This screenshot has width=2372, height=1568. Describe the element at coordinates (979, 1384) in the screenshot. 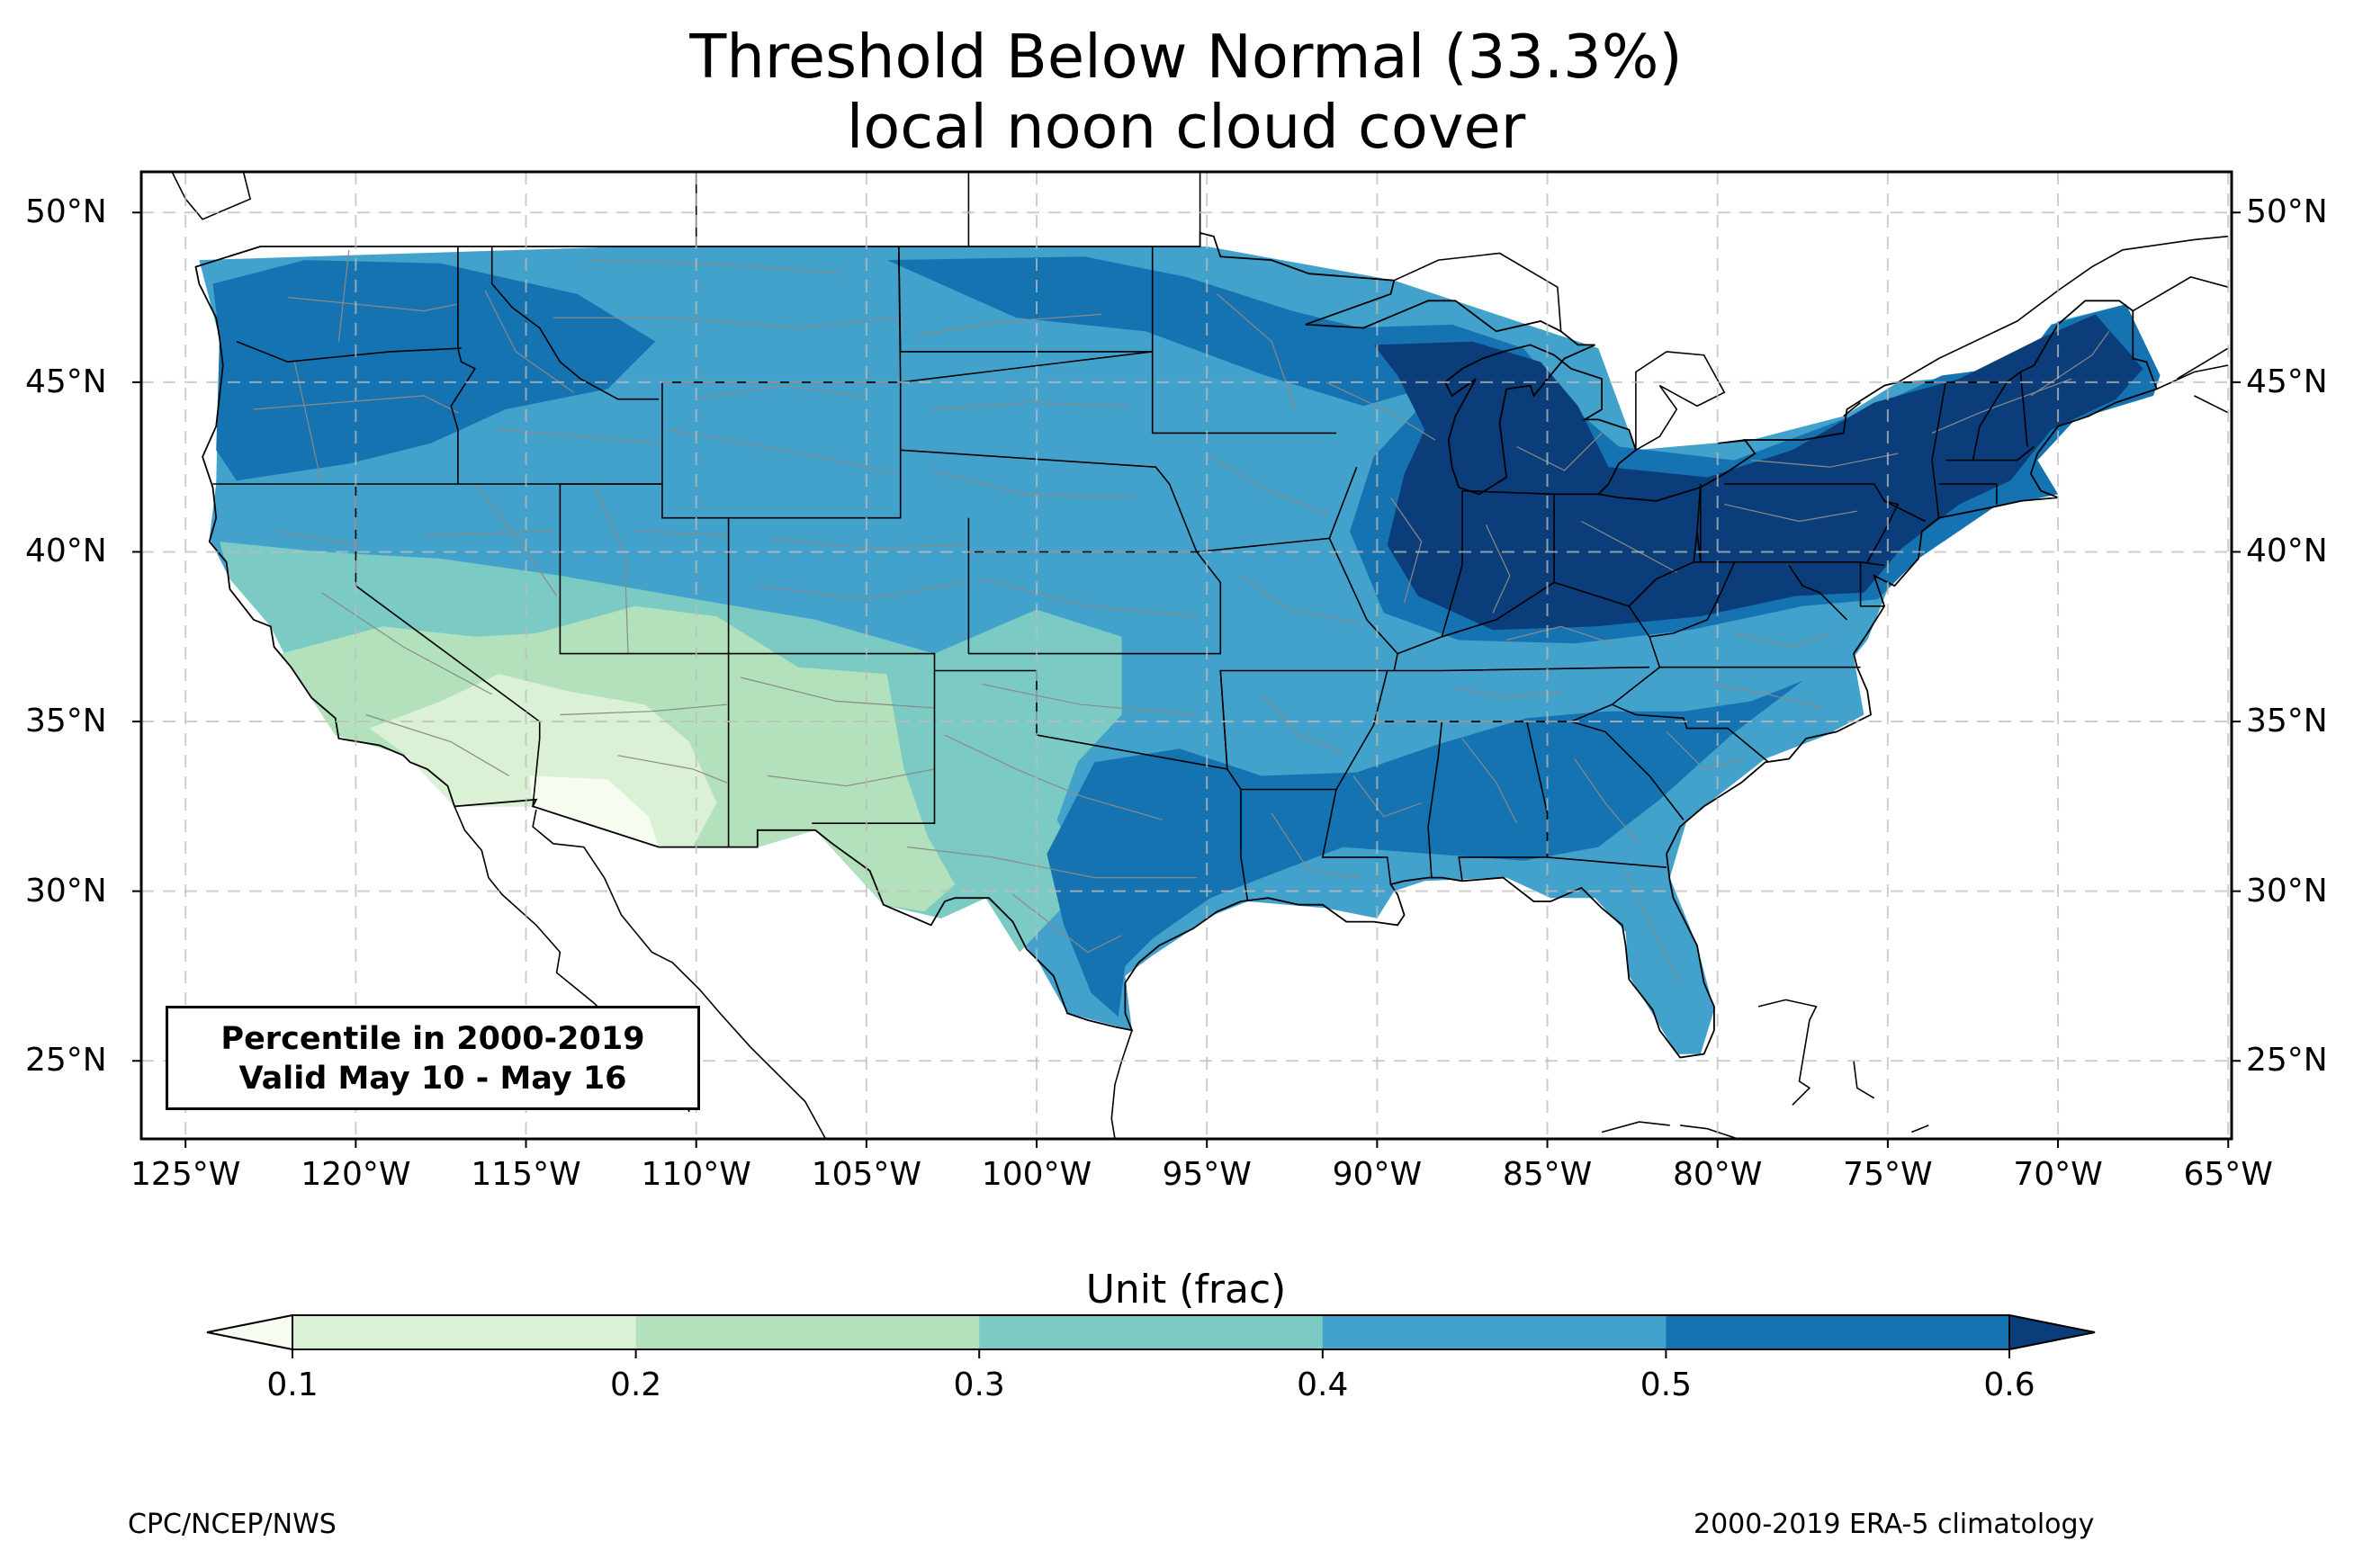

I see `colorbar-tick-label: 0.3` at that location.